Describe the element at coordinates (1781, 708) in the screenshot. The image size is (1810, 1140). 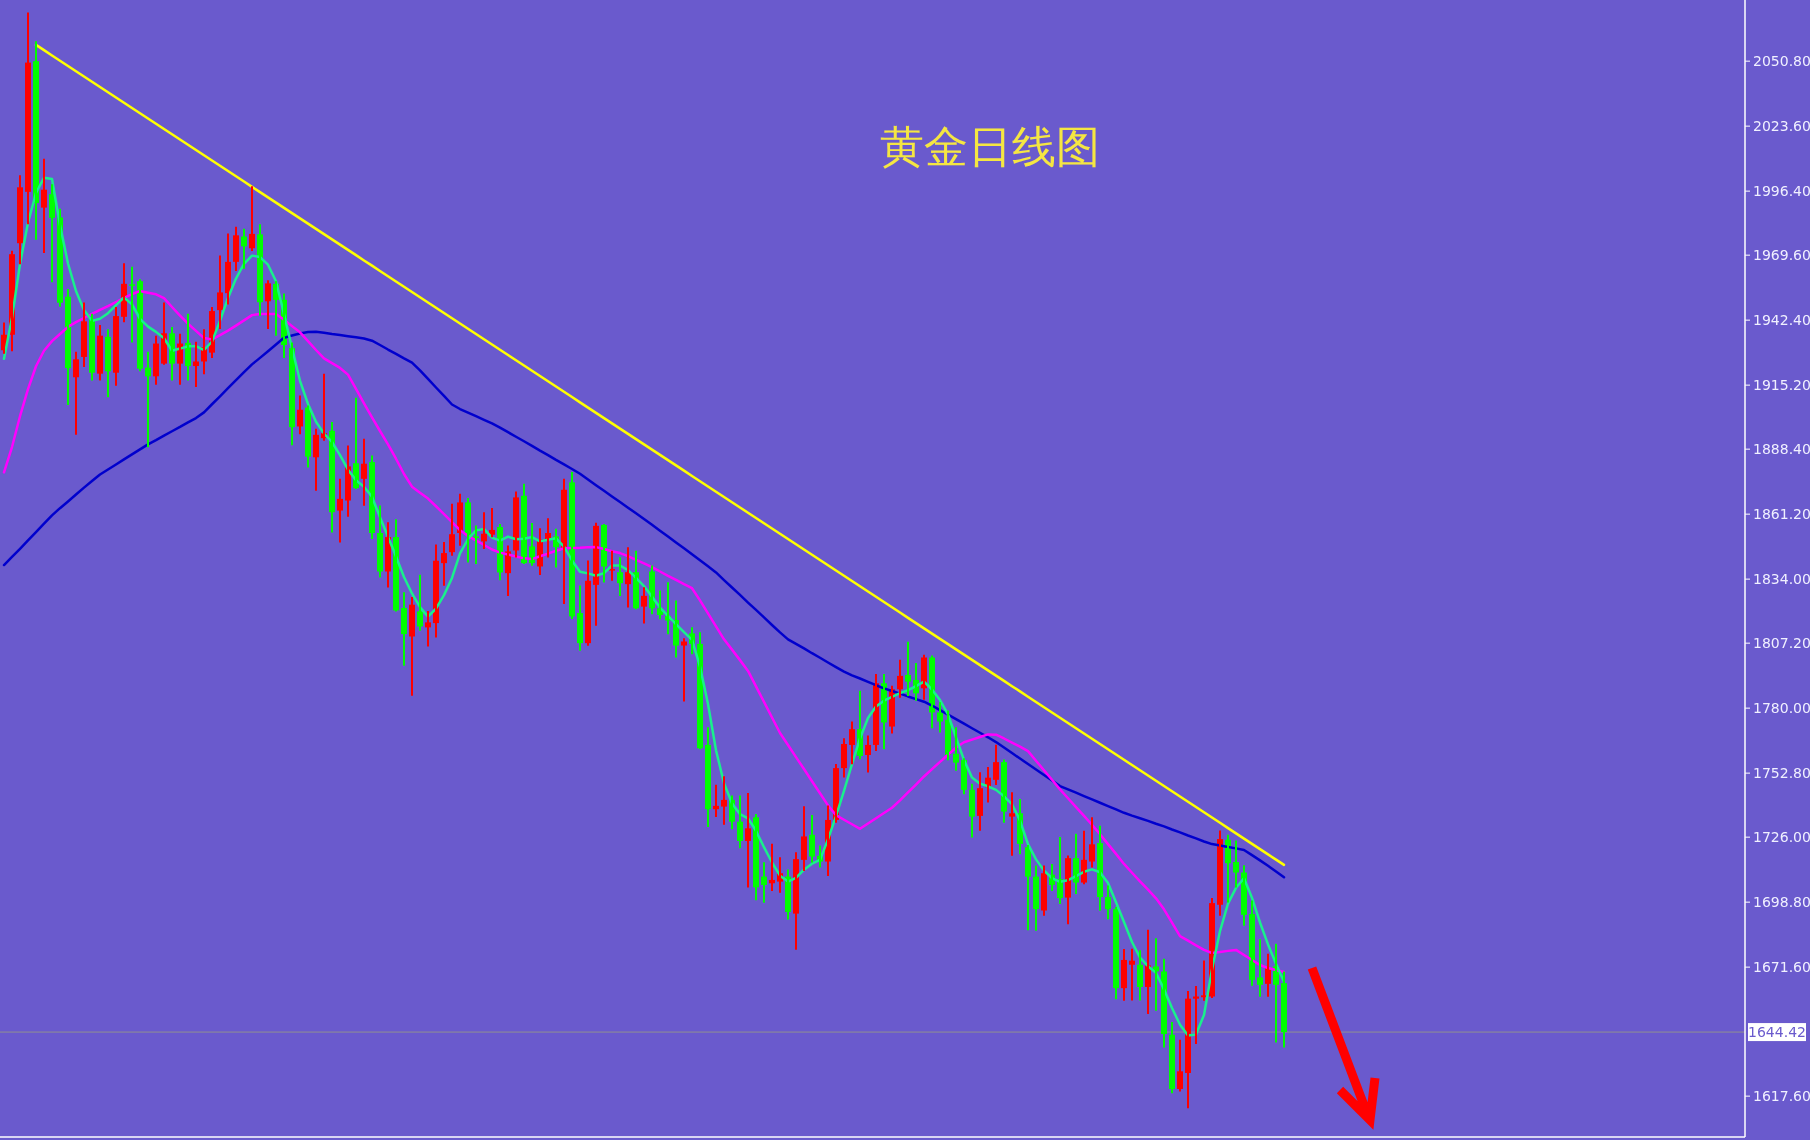
I see `ytick: 1780.00` at that location.